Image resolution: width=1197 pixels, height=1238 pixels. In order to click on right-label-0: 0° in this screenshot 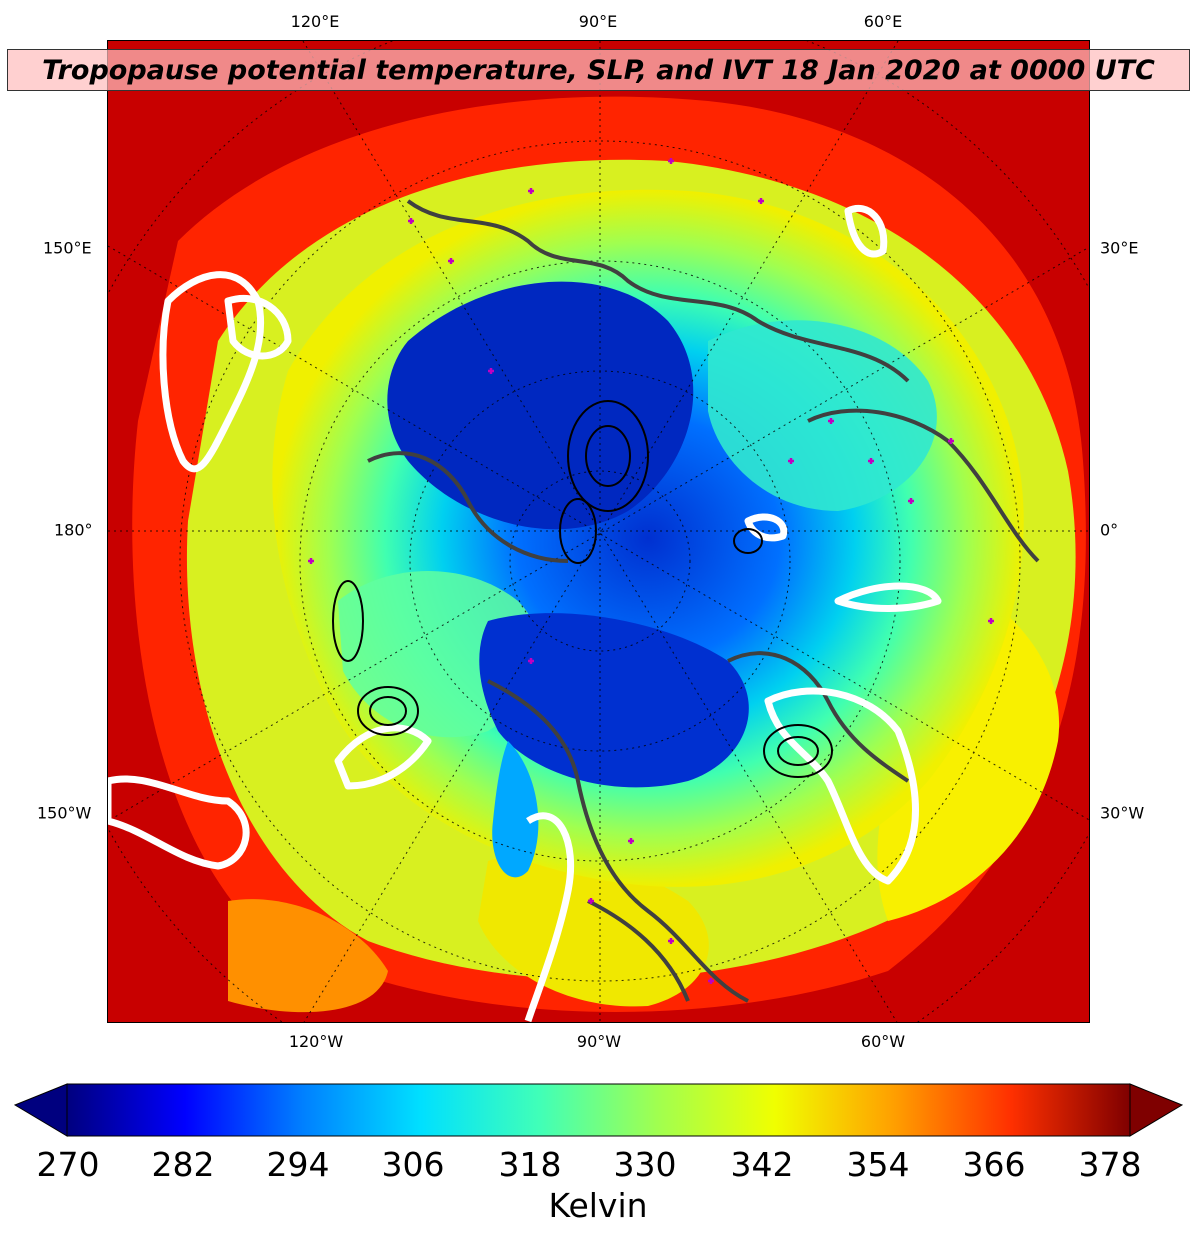, I will do `click(1109, 530)`.